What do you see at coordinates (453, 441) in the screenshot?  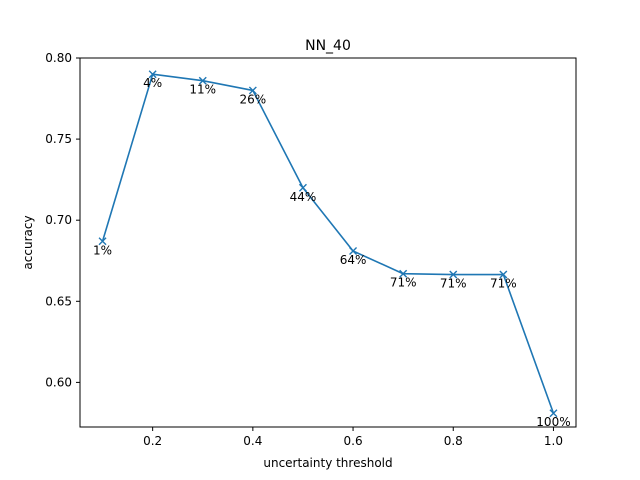 I see `x-tick-label: 0.8` at bounding box center [453, 441].